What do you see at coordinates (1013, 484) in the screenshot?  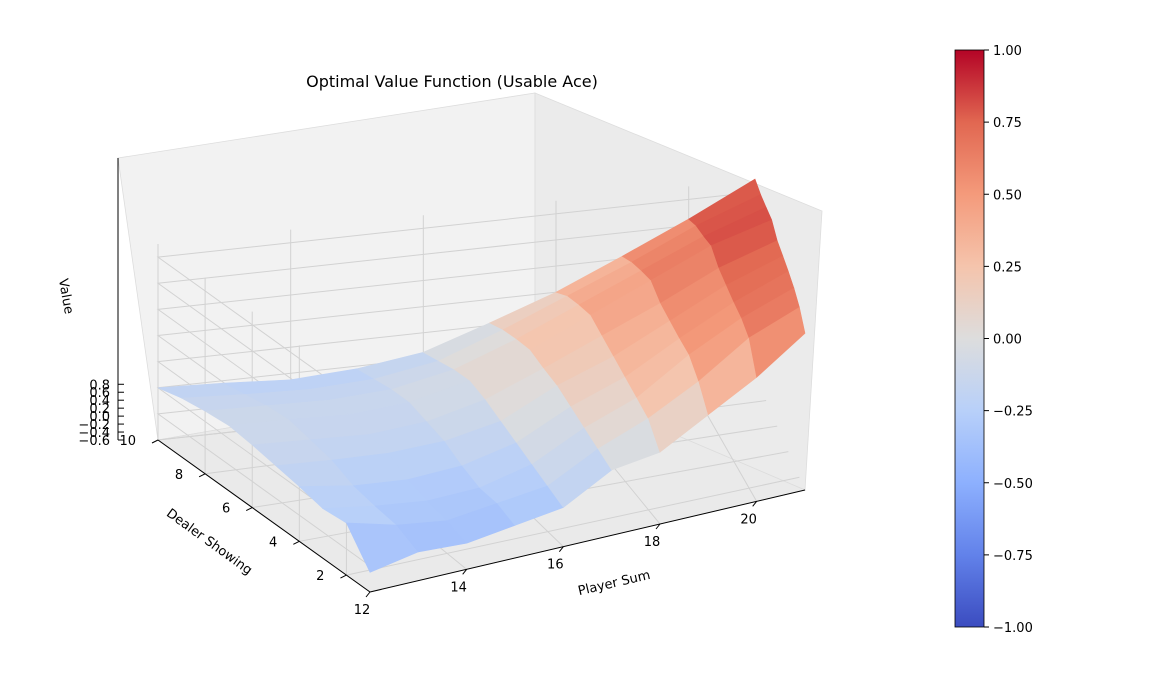 I see `colorbar-tick-label: −0.50` at bounding box center [1013, 484].